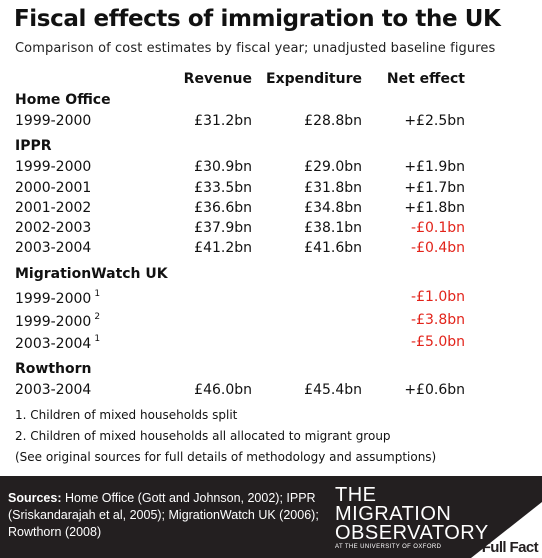  Describe the element at coordinates (257, 19) in the screenshot. I see `page-title: Fiscal effects of immigration to the UK` at that location.